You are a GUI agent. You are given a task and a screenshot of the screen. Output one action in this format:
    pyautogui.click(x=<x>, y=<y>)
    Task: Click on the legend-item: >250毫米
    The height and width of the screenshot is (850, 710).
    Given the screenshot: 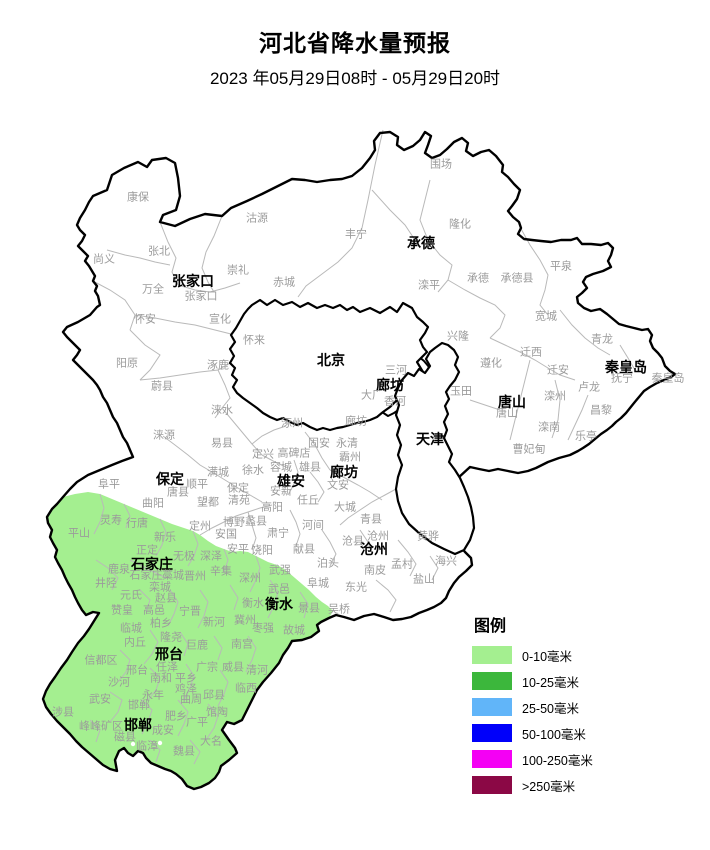 What is the action you would take?
    pyautogui.click(x=532, y=785)
    